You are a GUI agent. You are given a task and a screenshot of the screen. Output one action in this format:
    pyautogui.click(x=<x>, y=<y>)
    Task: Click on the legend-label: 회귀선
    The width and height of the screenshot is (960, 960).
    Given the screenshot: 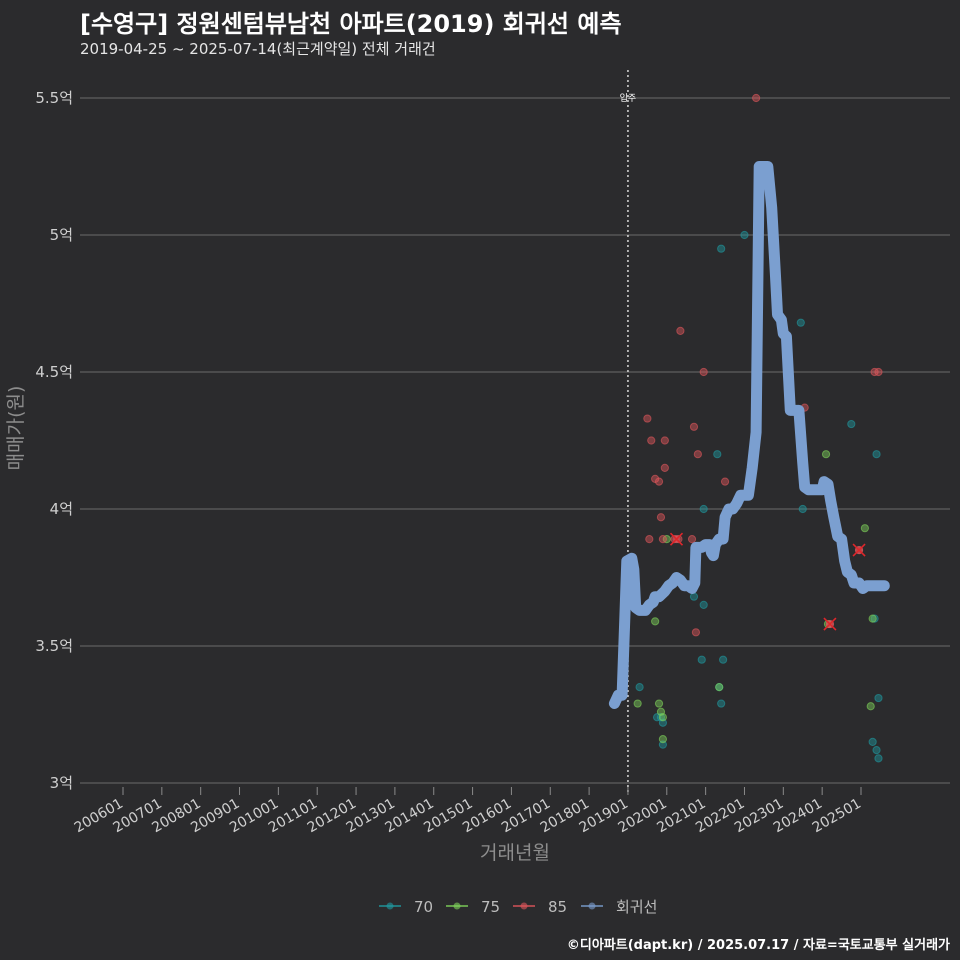 What is the action you would take?
    pyautogui.click(x=636, y=907)
    